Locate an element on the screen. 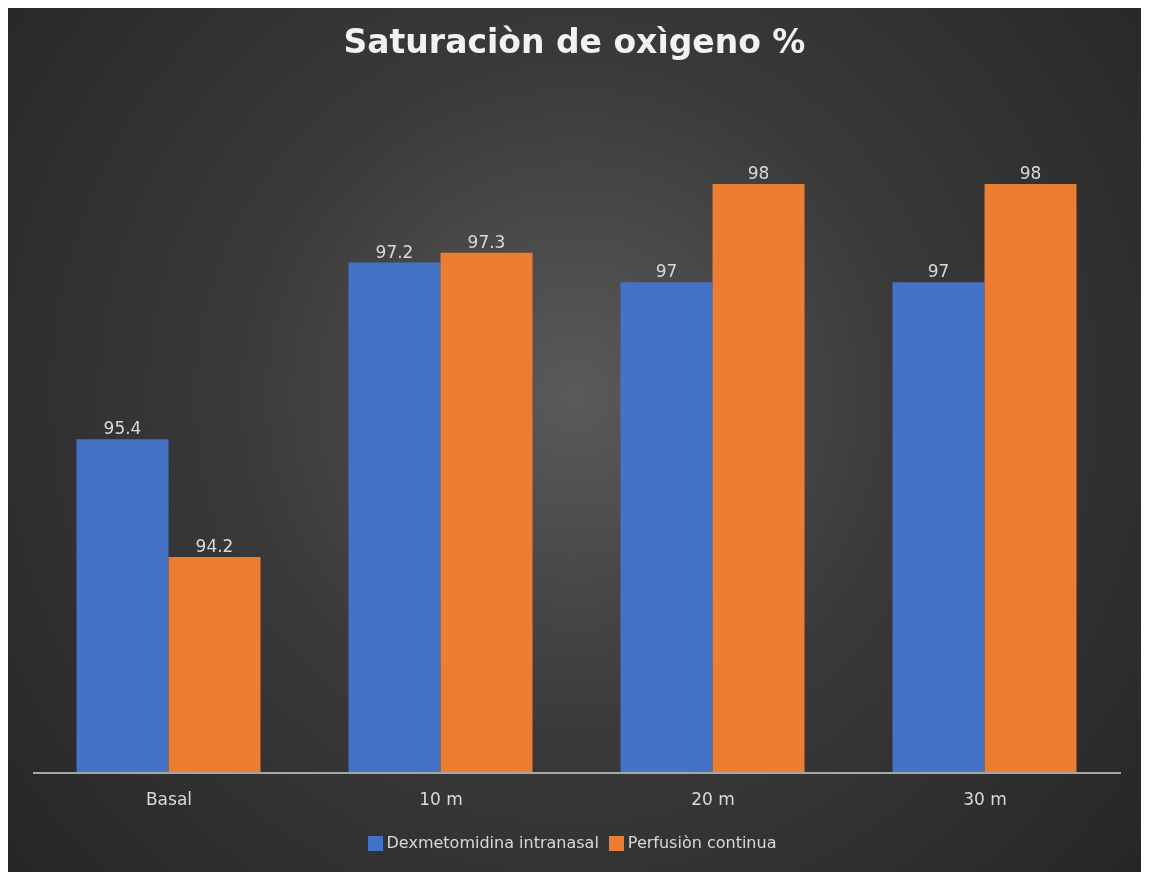  legend-label: Perfusiòn continua is located at coordinates (702, 842).